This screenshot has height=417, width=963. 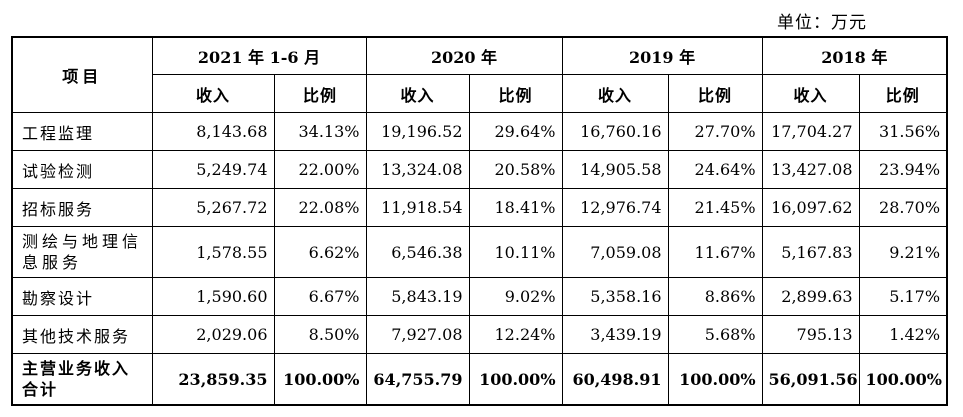 What do you see at coordinates (515, 169) in the screenshot?
I see `cell-ratio: 20.58%` at bounding box center [515, 169].